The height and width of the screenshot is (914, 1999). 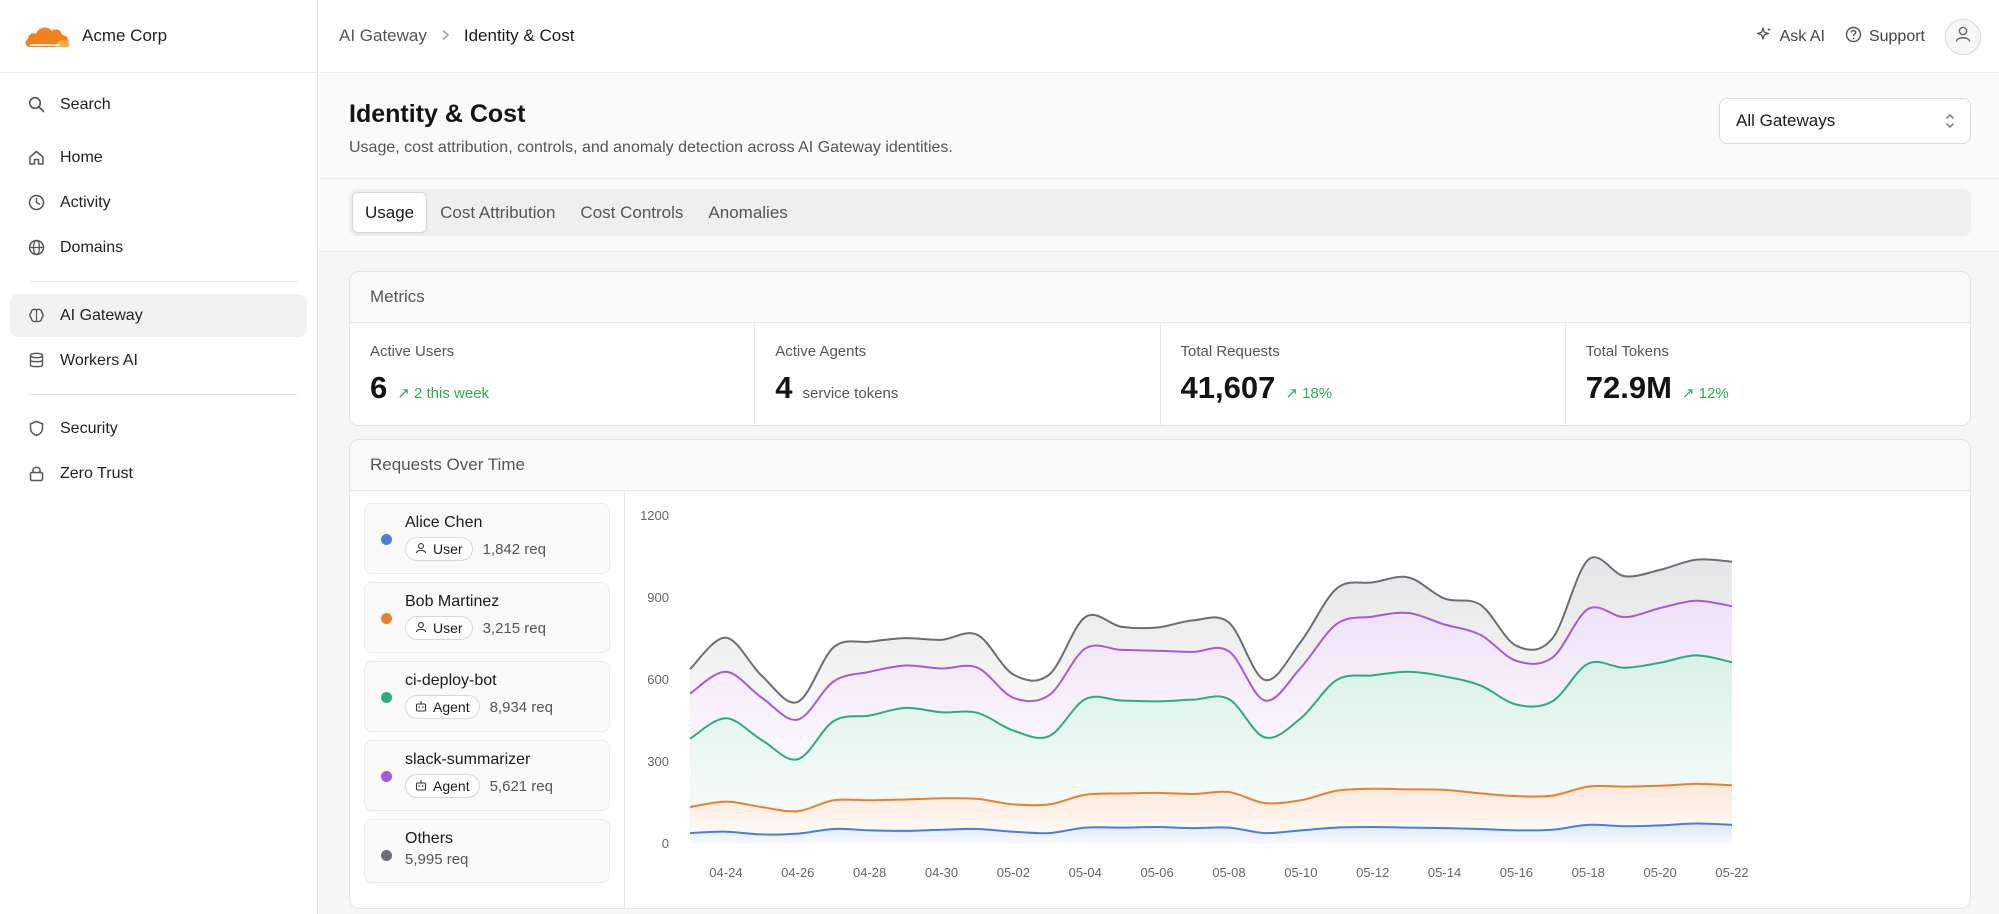 What do you see at coordinates (452, 393) in the screenshot?
I see `metric-delta-text: 2 this week` at bounding box center [452, 393].